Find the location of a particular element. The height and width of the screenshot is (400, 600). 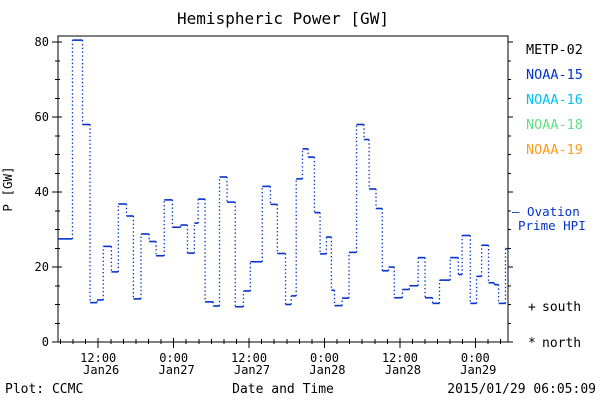

y-tick-label: 80 is located at coordinates (42, 42).